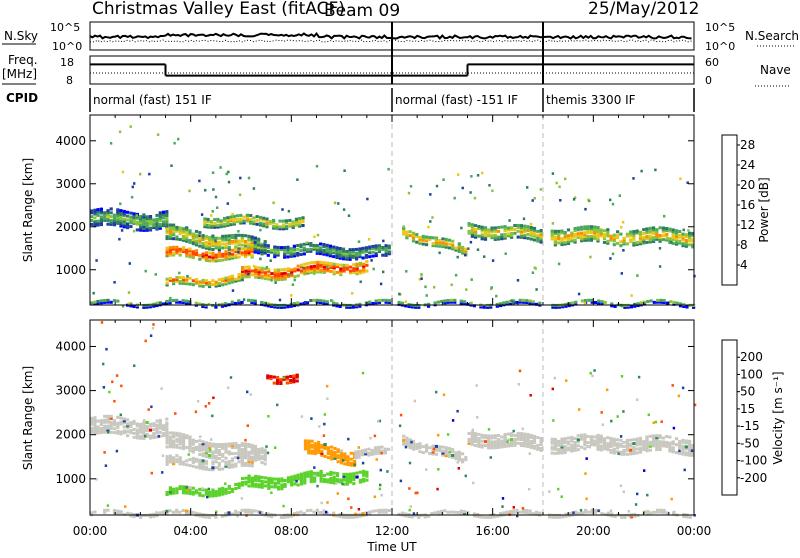  Describe the element at coordinates (593, 531) in the screenshot. I see `time-tick-label: 20:00` at that location.